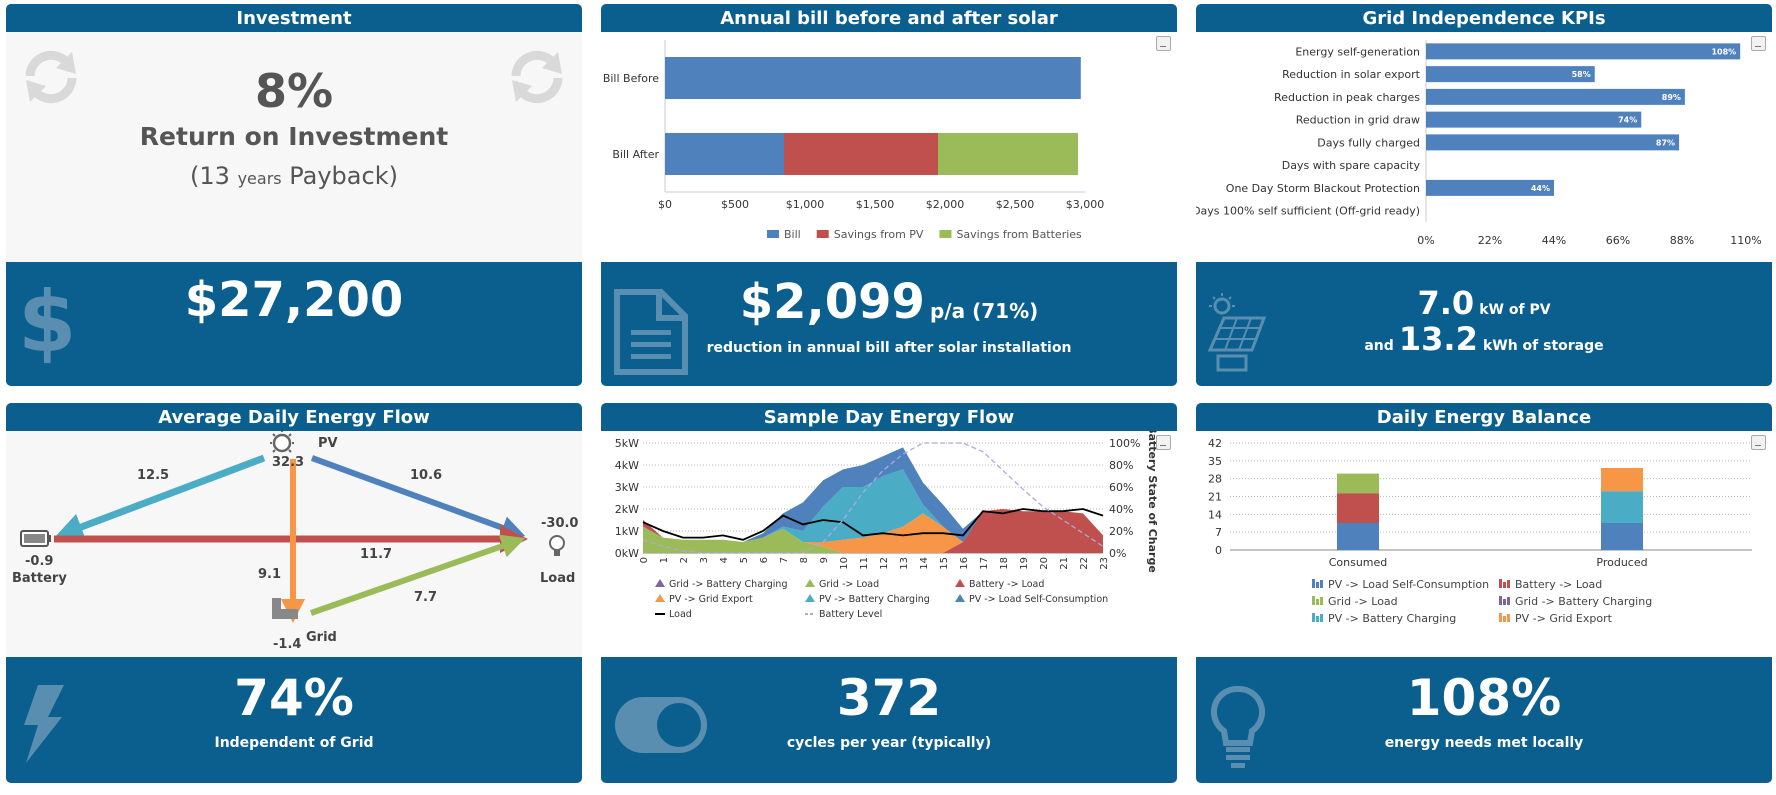  I want to click on pv-size-unit: kW of PV, so click(1515, 310).